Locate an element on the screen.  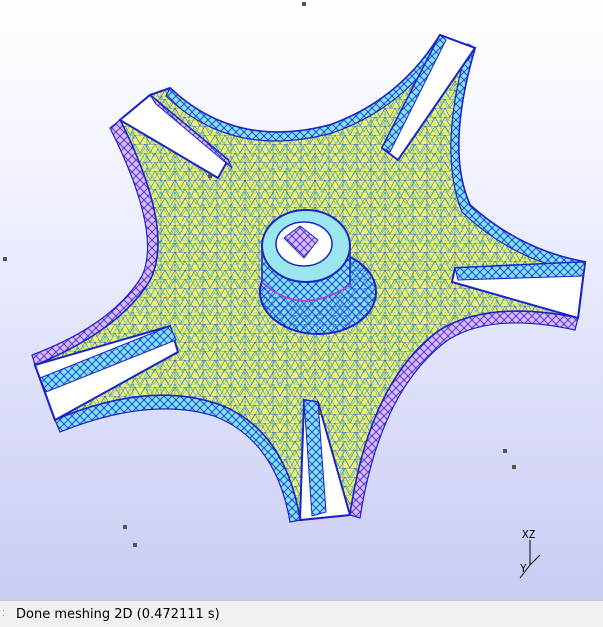
status-message: Done meshing 2D (0.472111 s) is located at coordinates (118, 614).